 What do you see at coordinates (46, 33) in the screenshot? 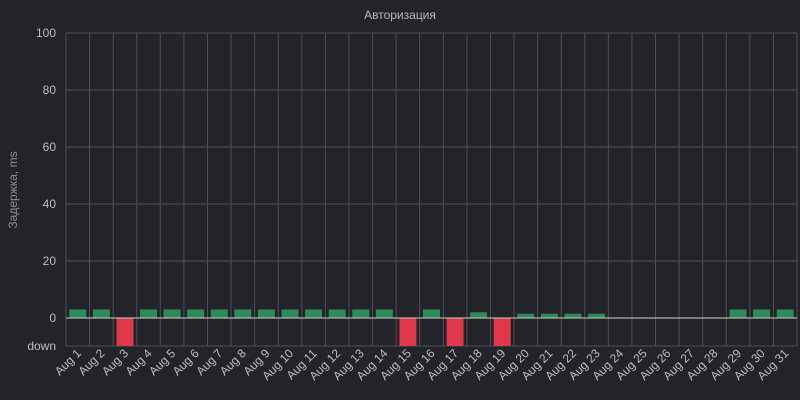
I see `y-tick-label: 100` at bounding box center [46, 33].